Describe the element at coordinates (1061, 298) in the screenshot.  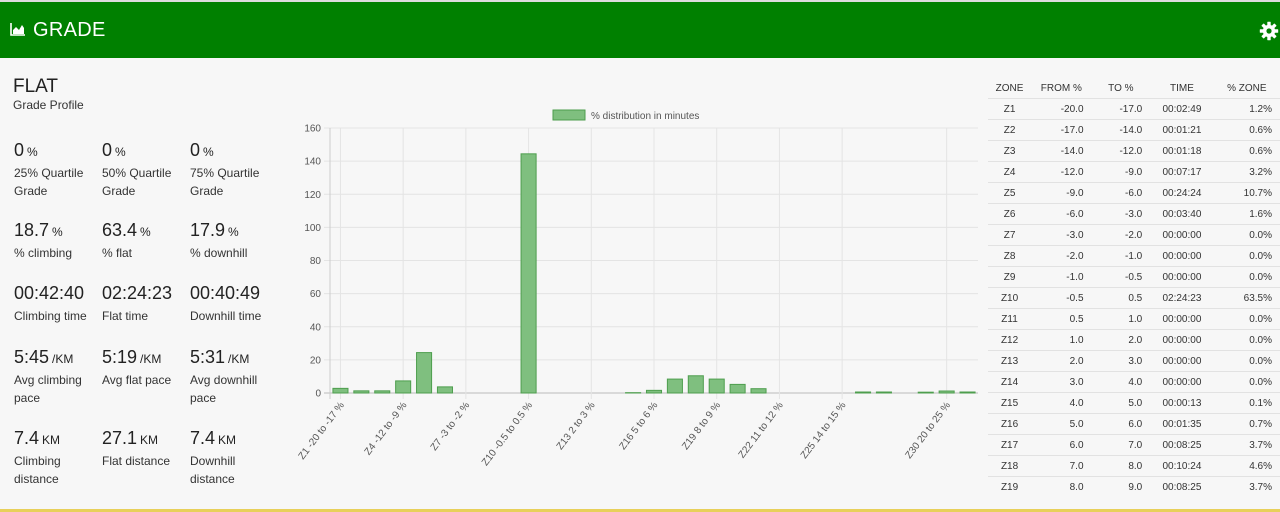
I see `table-cell: -0.5` at that location.